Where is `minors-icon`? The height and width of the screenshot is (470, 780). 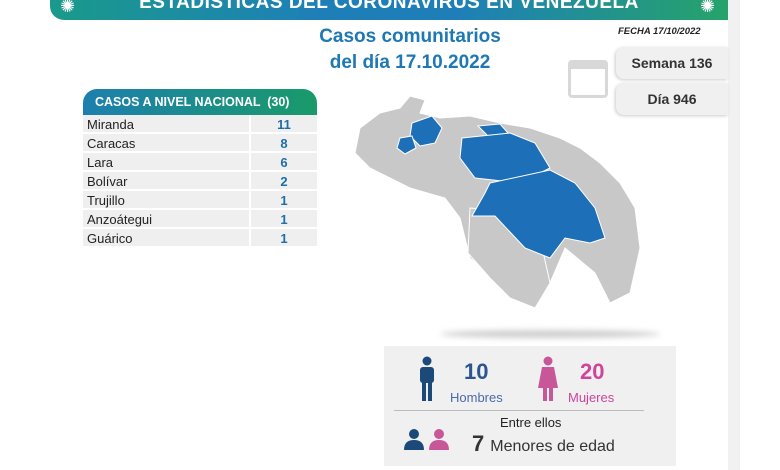
minors-icon is located at coordinates (426, 439).